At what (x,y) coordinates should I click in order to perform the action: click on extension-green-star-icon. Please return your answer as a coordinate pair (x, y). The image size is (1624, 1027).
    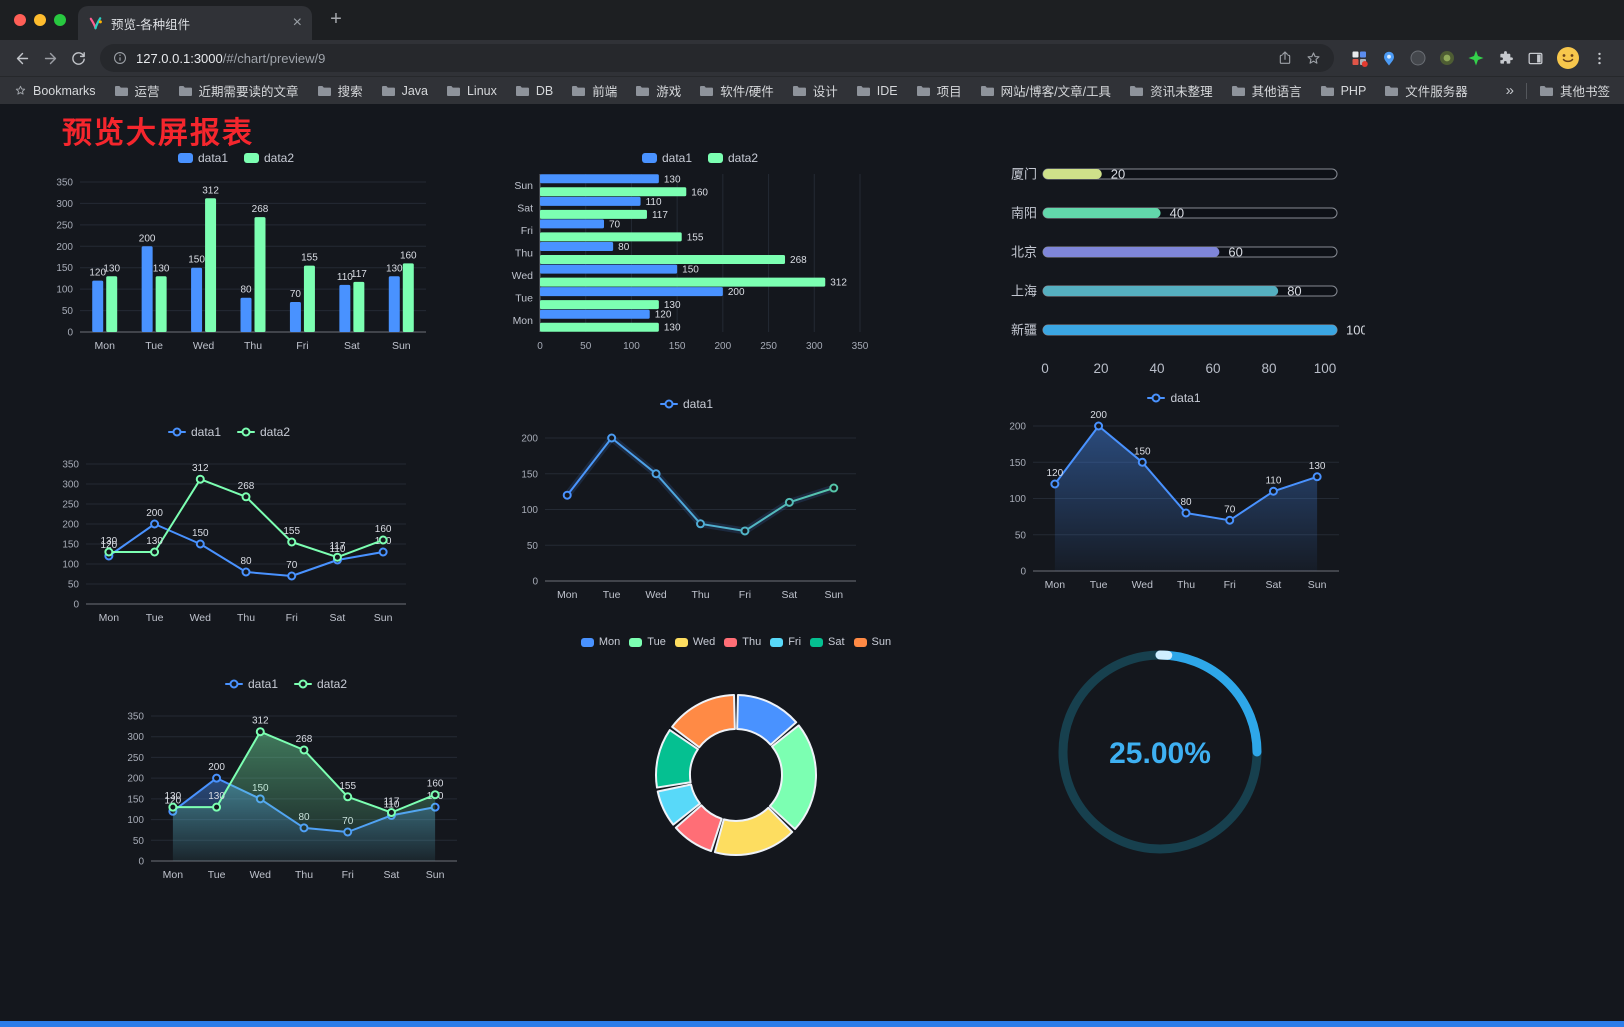
    Looking at the image, I should click on (1476, 58).